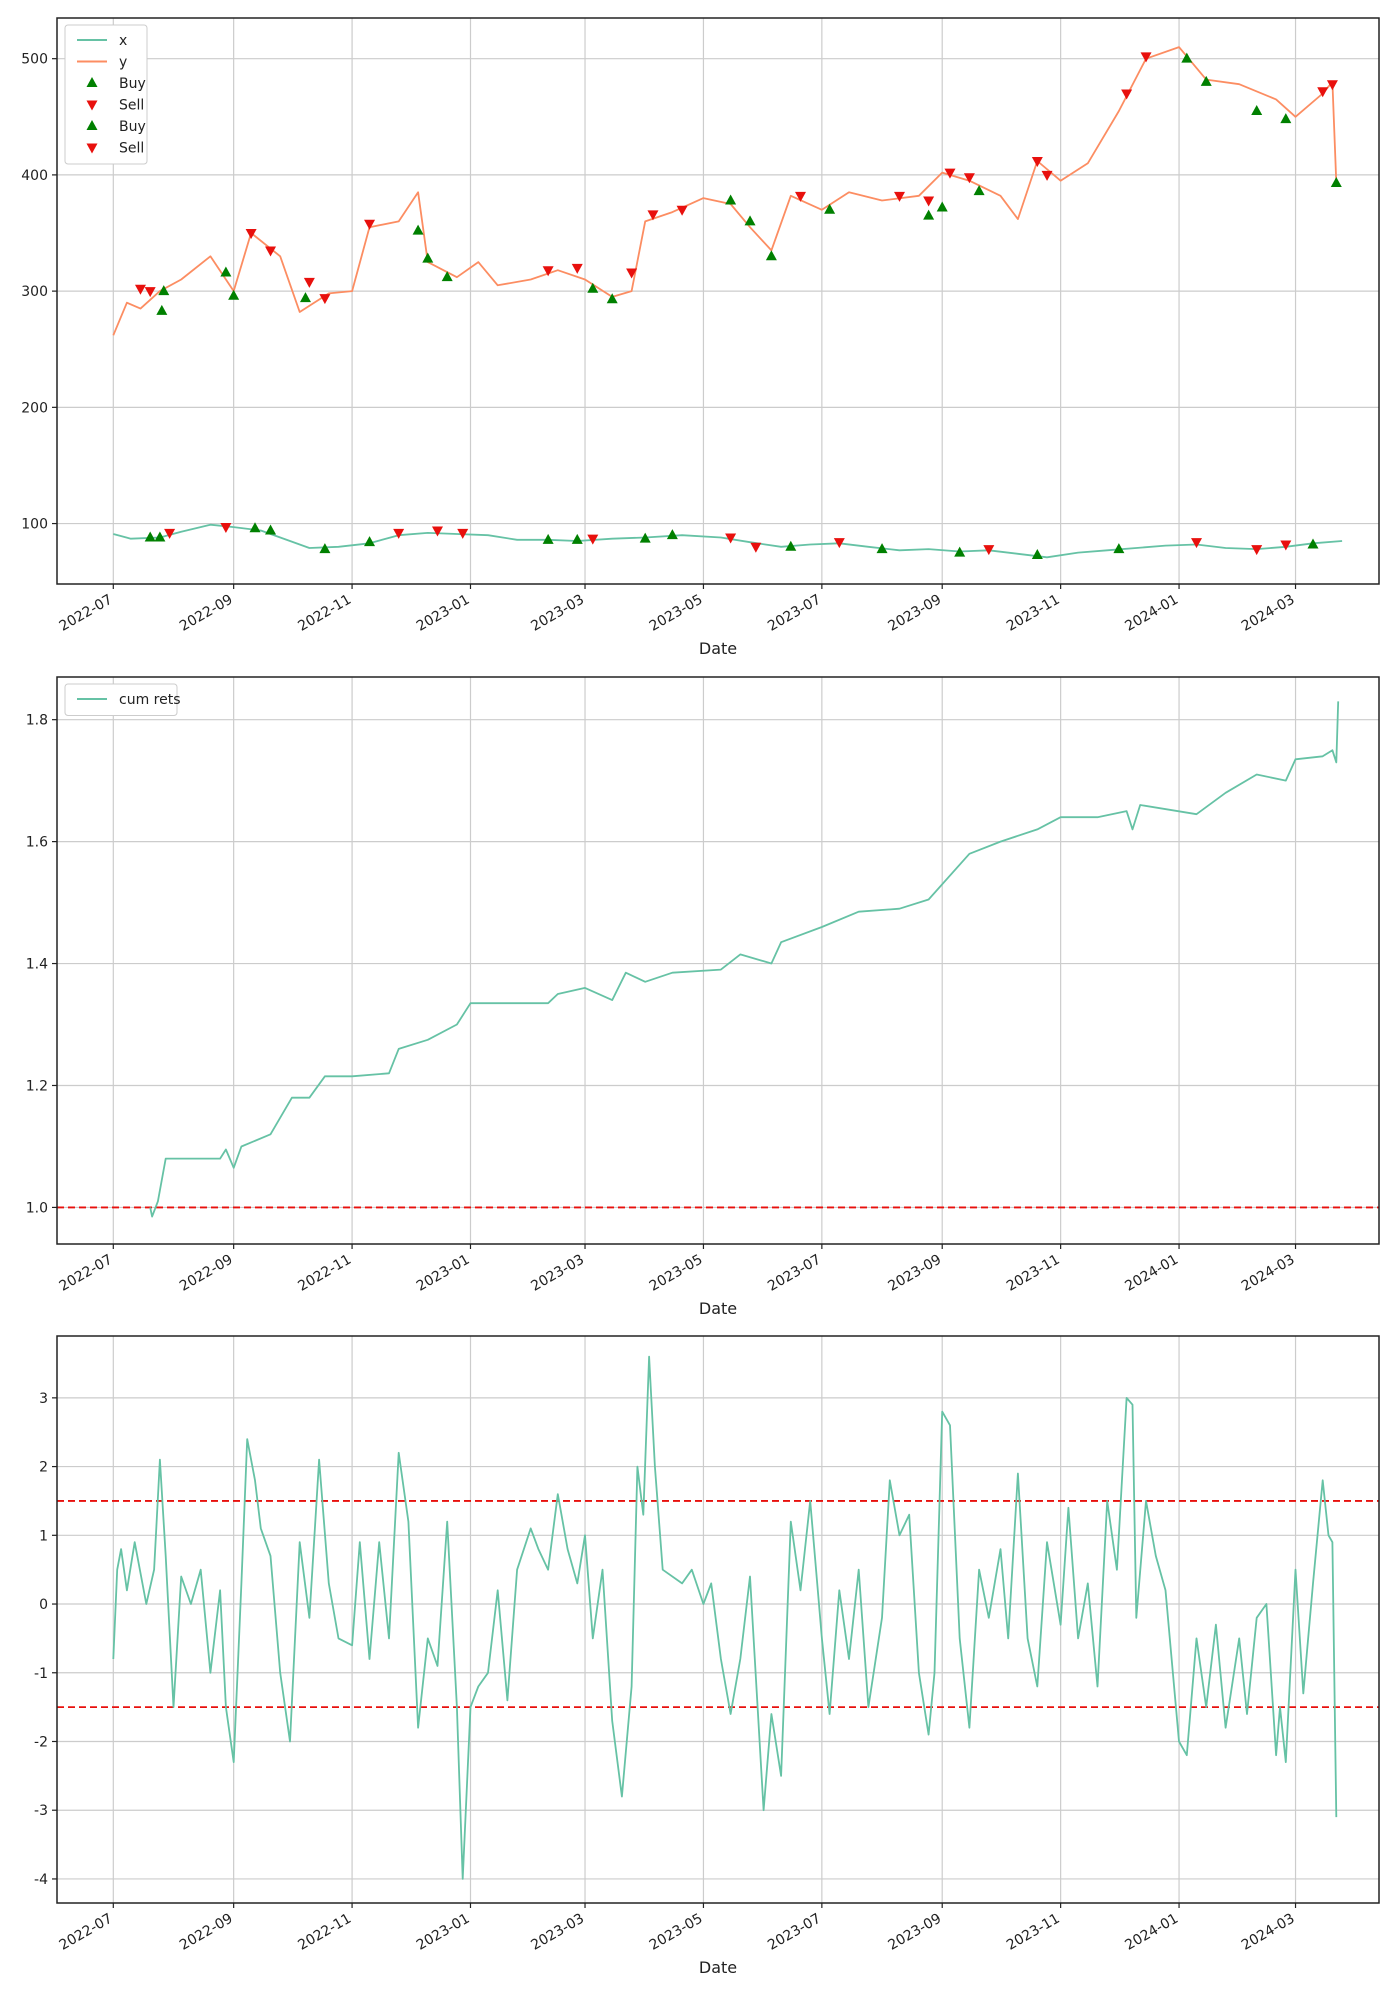 This screenshot has width=1400, height=2004. I want to click on legend-label: cum rets, so click(150, 700).